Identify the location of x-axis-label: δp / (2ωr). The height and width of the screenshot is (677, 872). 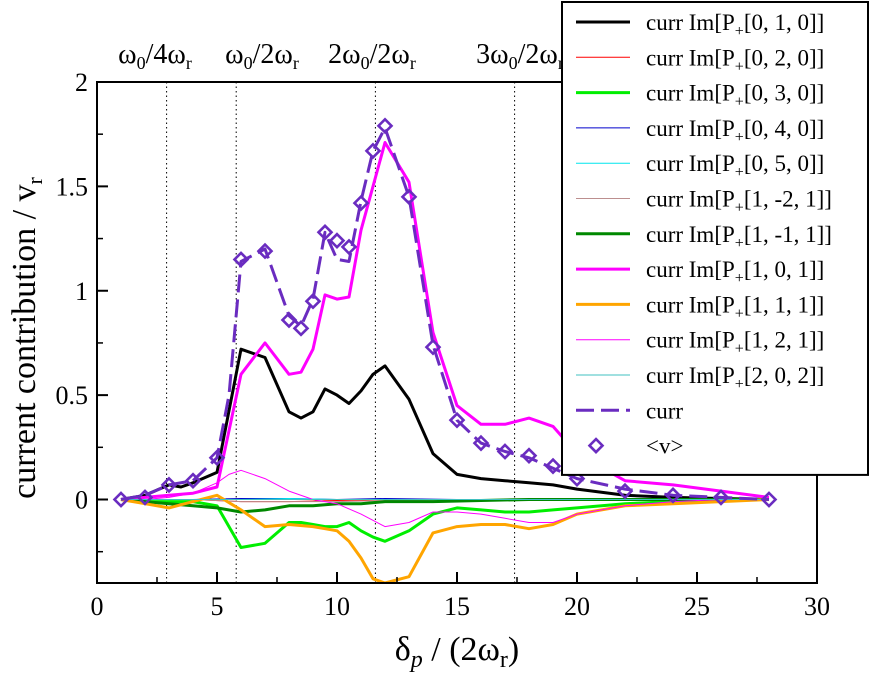
(457, 652).